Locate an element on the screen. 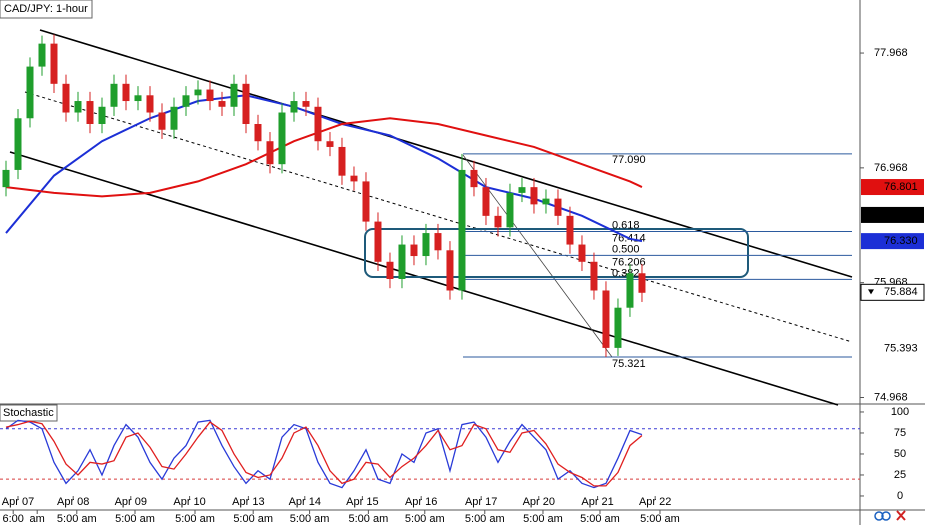 This screenshot has height=530, width=925. x-tick-label: Apr 15 is located at coordinates (362, 502).